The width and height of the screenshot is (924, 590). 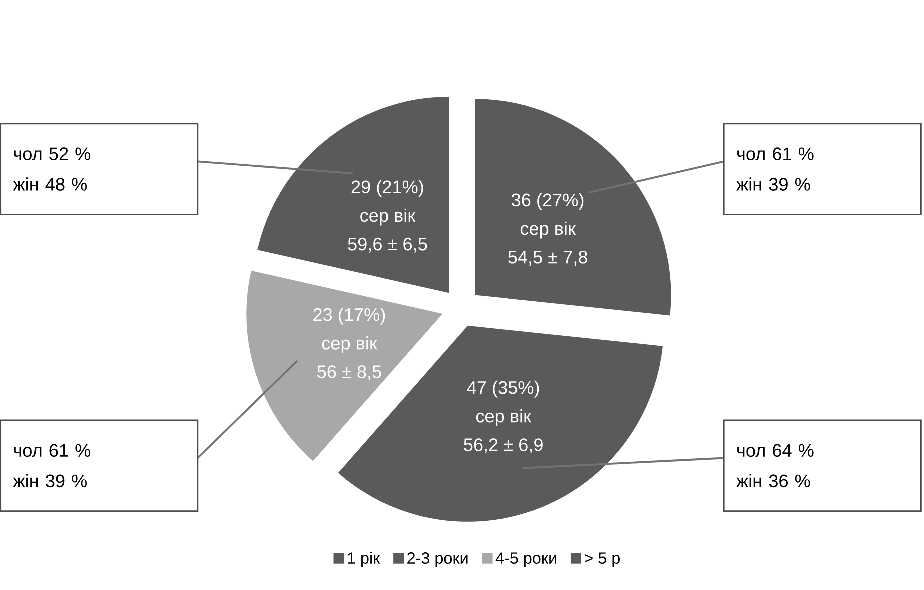 I want to click on text: жін 36 %, so click(x=773, y=481).